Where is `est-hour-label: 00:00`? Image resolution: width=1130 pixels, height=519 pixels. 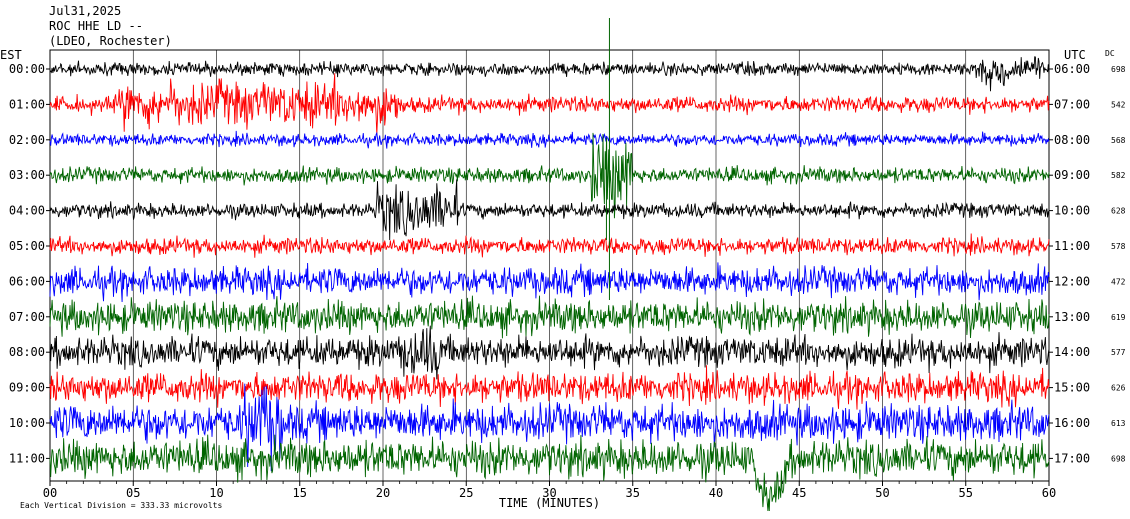 est-hour-label: 00:00 is located at coordinates (27, 69).